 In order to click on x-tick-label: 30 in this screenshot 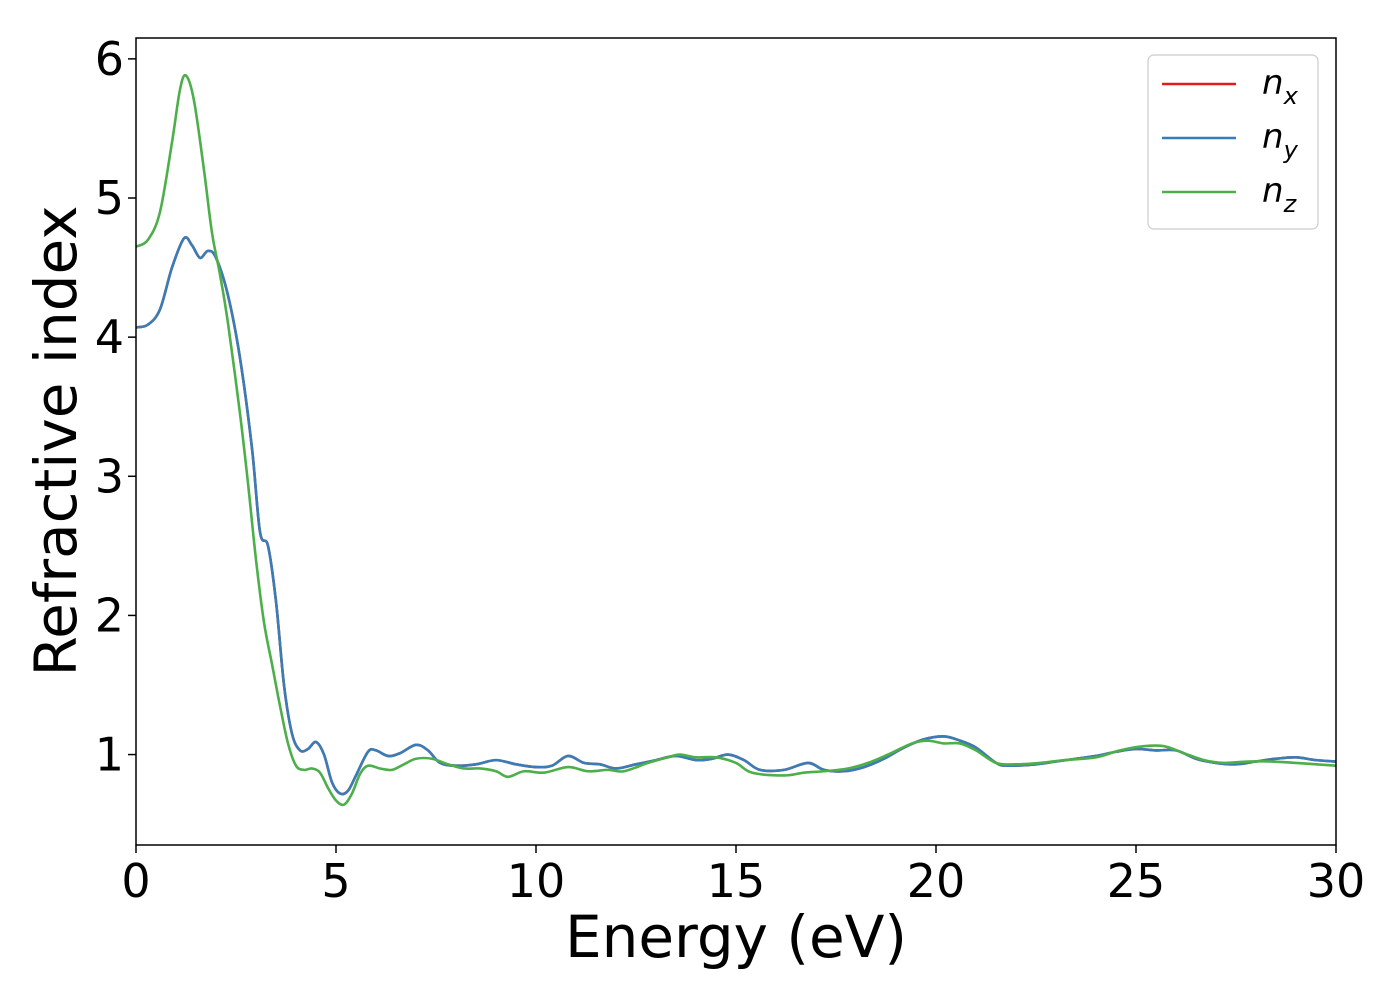, I will do `click(1336, 881)`.